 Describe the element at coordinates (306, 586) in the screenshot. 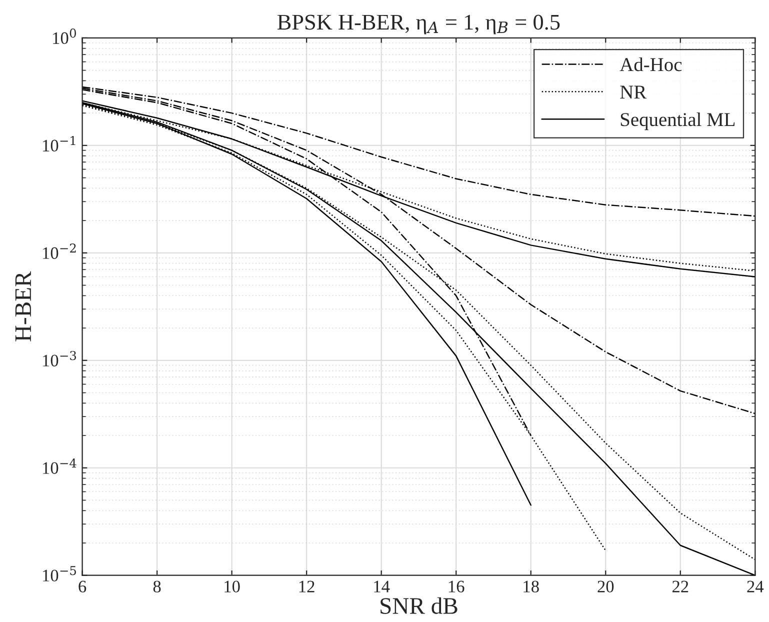

I see `x-tick-label: 12` at that location.